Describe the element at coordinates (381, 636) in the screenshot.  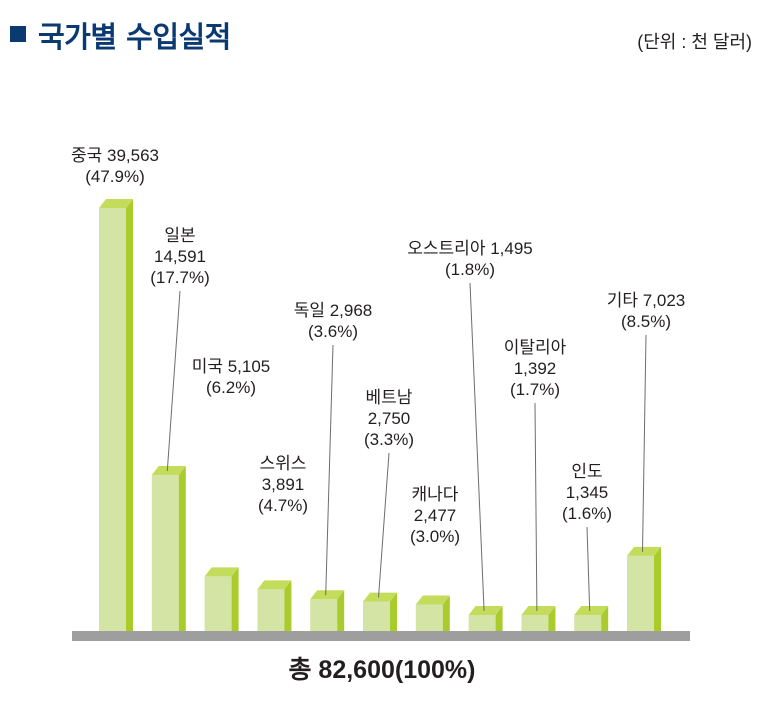
I see `chart-baseline` at that location.